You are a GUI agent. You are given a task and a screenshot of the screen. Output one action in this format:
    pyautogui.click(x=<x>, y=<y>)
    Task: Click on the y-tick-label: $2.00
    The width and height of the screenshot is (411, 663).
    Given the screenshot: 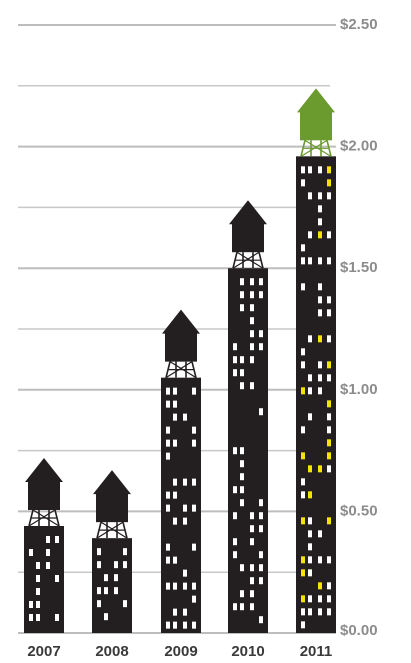 What is the action you would take?
    pyautogui.click(x=359, y=146)
    